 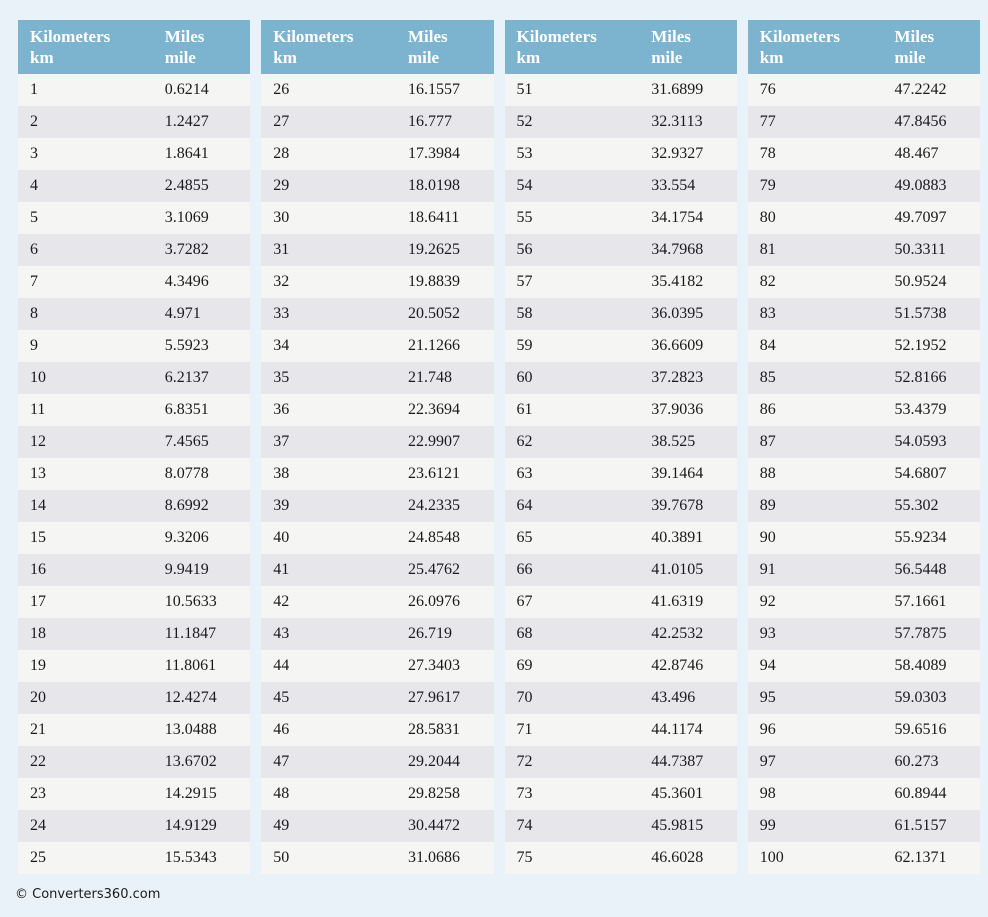 I want to click on km-cell: 2, so click(x=85, y=122).